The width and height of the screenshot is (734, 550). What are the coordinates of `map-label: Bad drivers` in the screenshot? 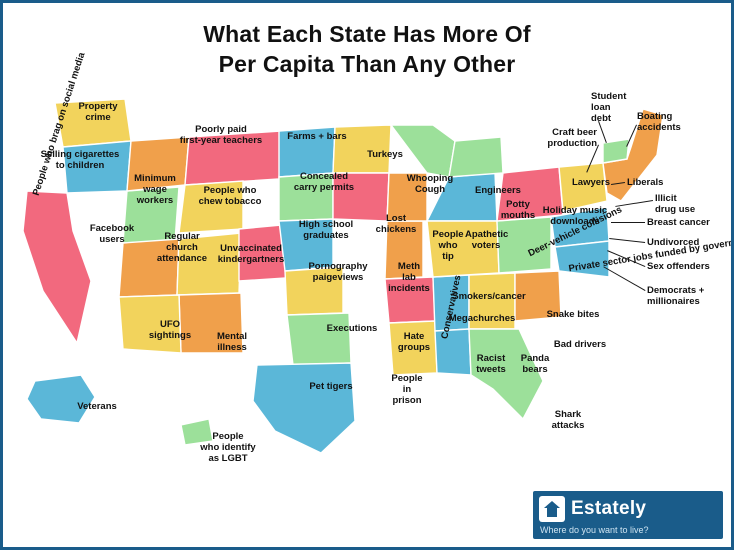 It's located at (580, 344).